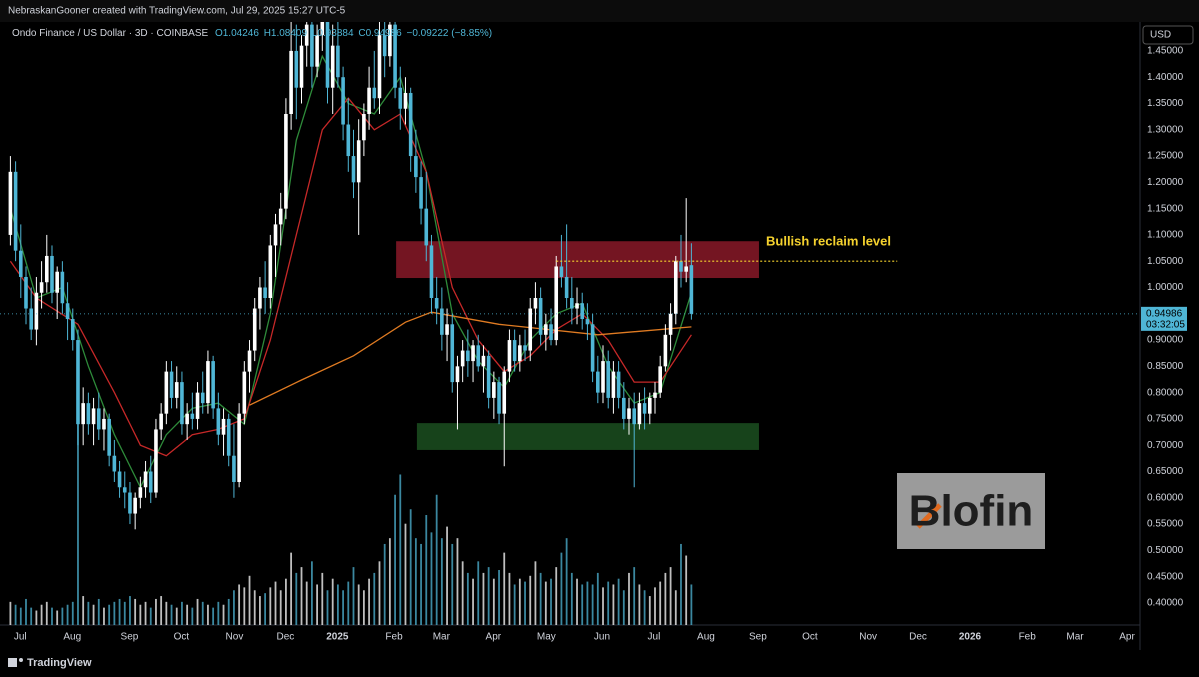 This screenshot has height=677, width=1199. I want to click on y-tick-label: 1.00000, so click(1165, 287).